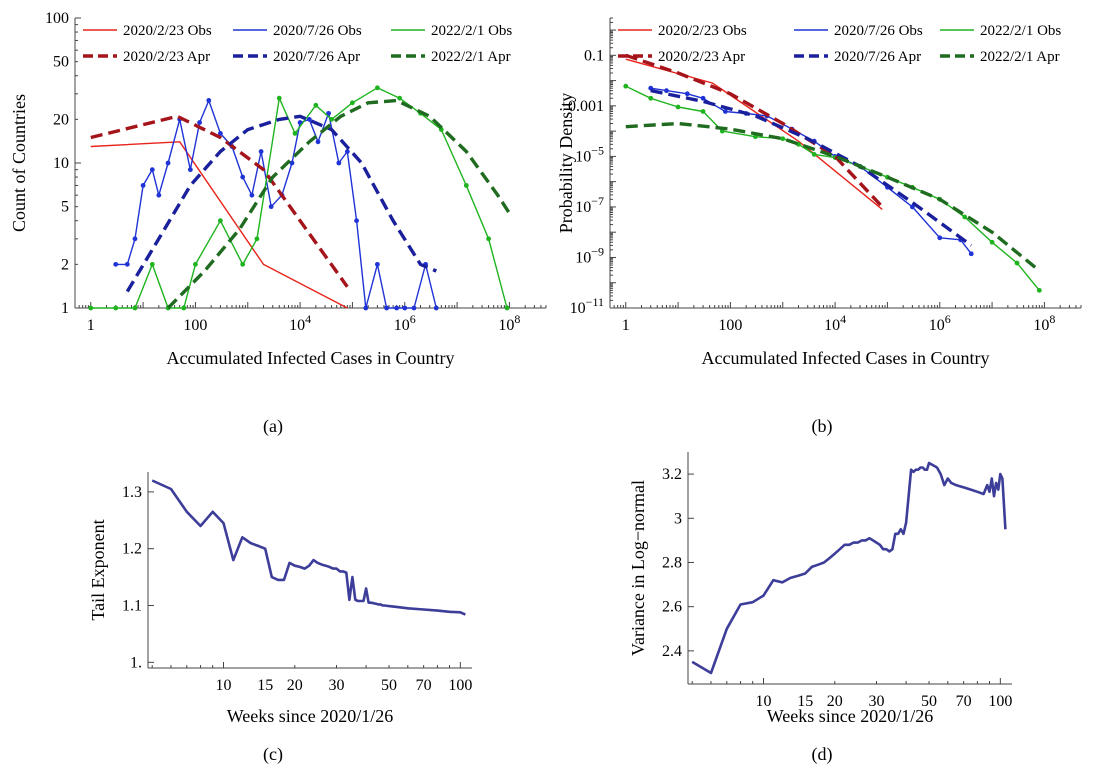 The height and width of the screenshot is (771, 1094). What do you see at coordinates (405, 323) in the screenshot?
I see `x-tick-label: 10⁶` at bounding box center [405, 323].